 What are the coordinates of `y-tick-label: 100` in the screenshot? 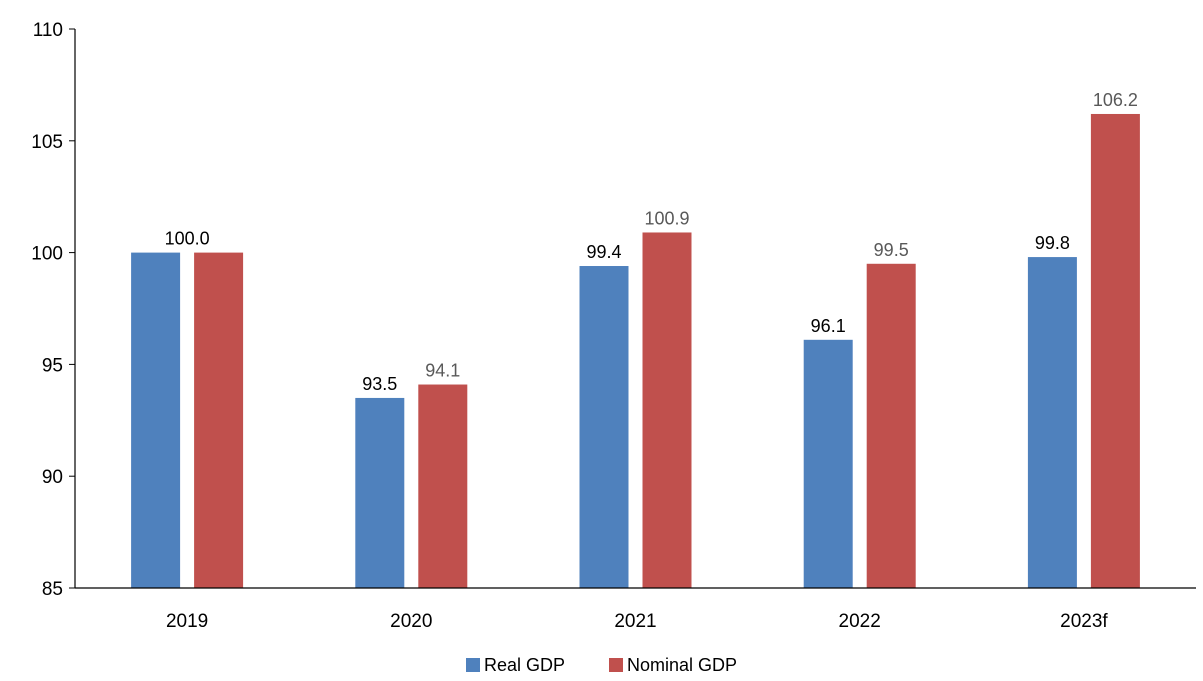 It's located at (47, 254).